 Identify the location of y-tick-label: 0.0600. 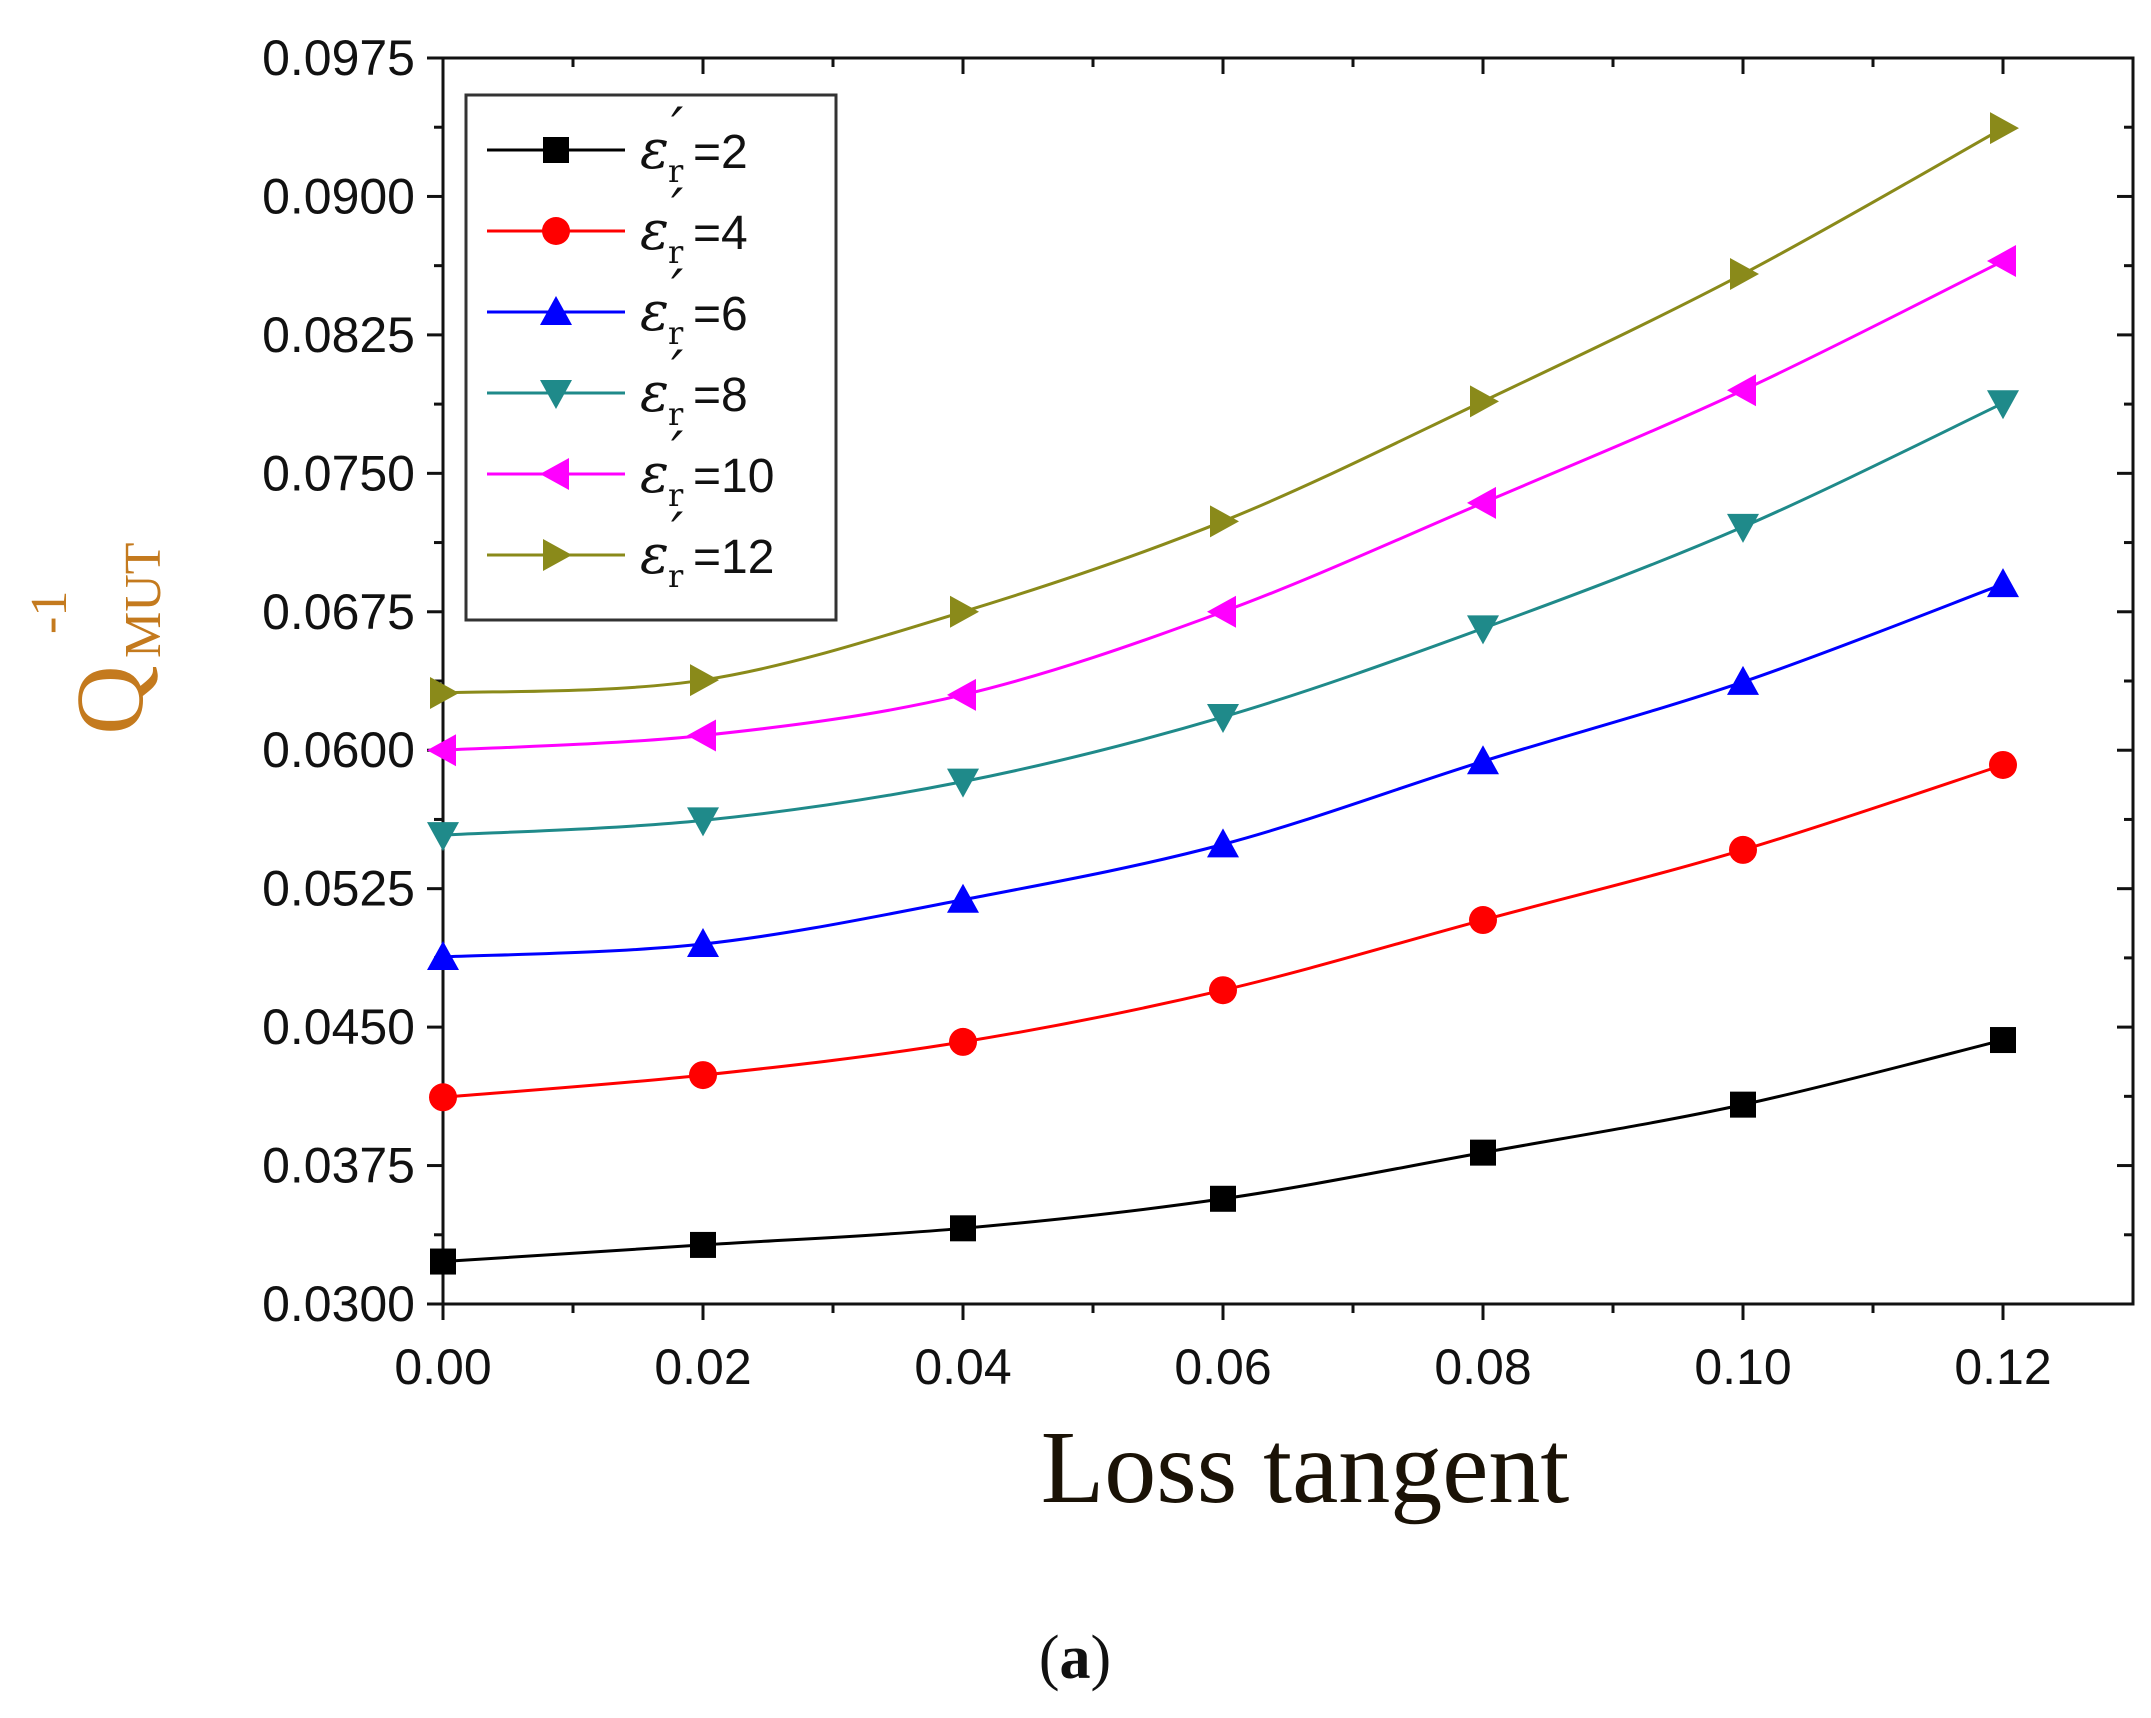
(338, 750).